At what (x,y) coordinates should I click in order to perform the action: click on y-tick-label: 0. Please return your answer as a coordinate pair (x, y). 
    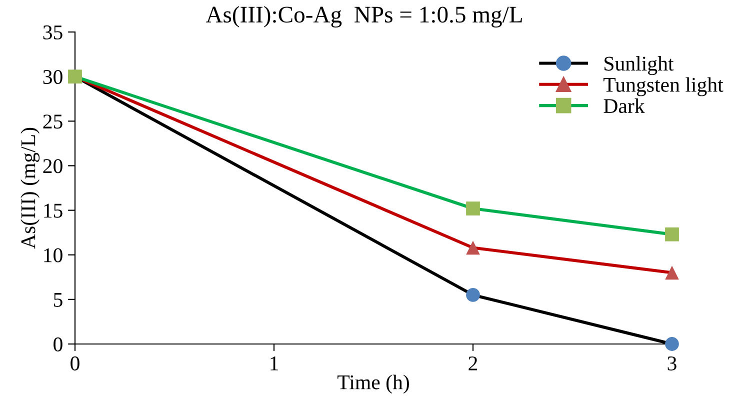
    Looking at the image, I should click on (58, 344).